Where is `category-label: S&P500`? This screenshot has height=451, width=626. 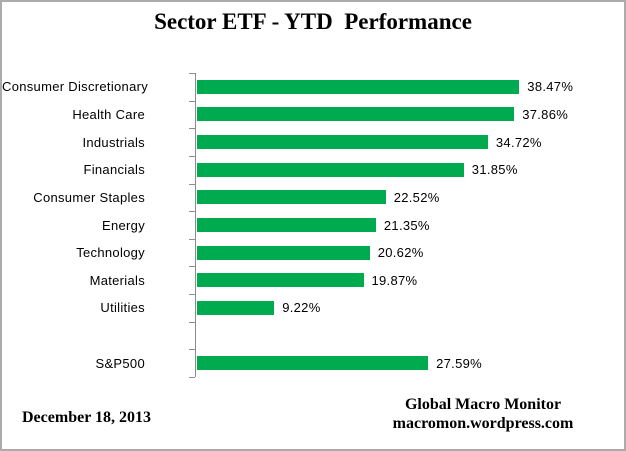
category-label: S&P500 is located at coordinates (120, 363).